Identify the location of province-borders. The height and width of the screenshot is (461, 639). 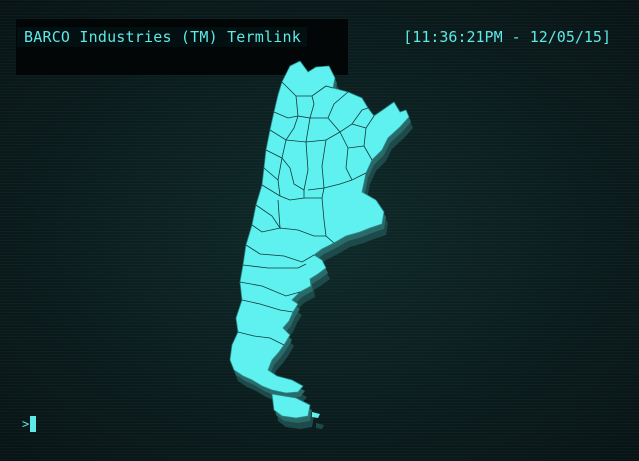
(306, 213).